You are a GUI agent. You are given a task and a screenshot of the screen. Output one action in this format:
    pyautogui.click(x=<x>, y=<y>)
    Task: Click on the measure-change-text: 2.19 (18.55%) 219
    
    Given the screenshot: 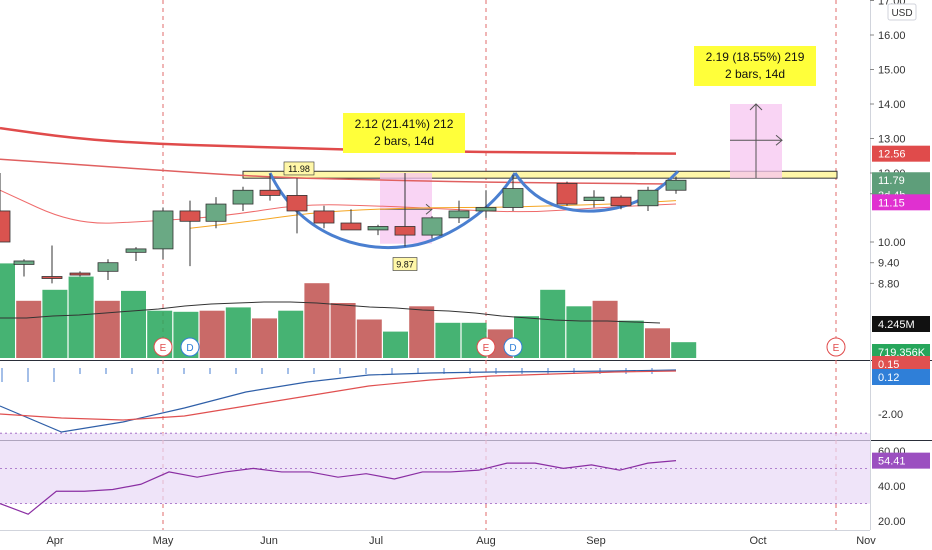 What is the action you would take?
    pyautogui.click(x=755, y=57)
    